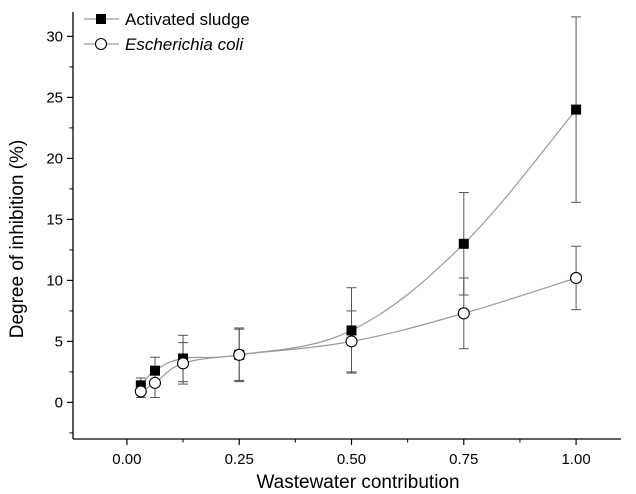 Image resolution: width=636 pixels, height=494 pixels. Describe the element at coordinates (101, 19) in the screenshot. I see `legend-square-marker` at that location.